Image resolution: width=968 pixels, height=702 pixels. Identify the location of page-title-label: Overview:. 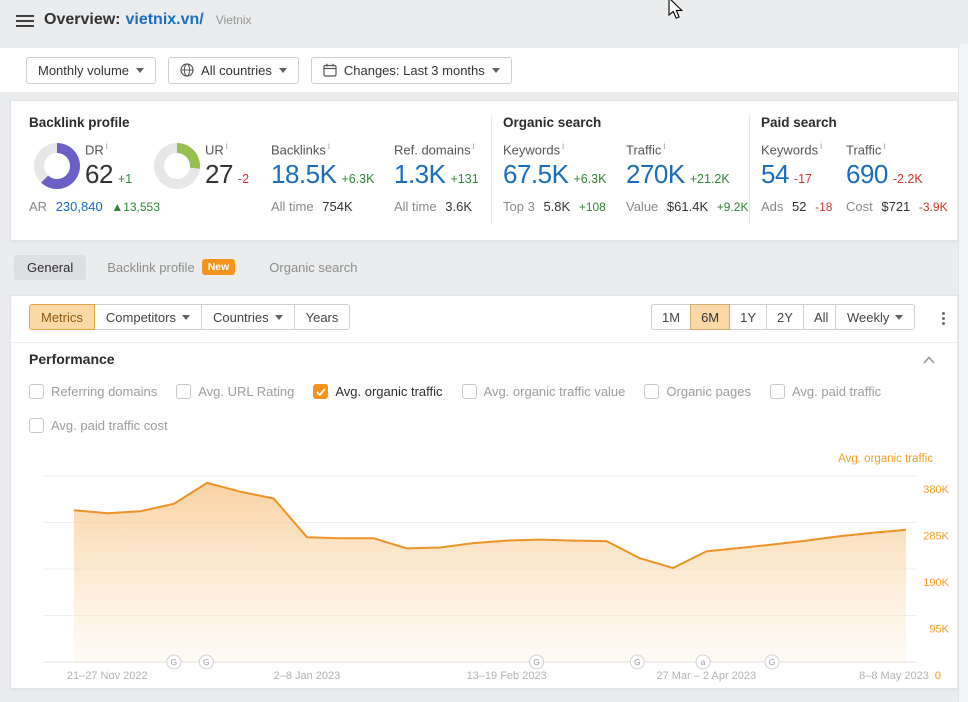
(82, 19).